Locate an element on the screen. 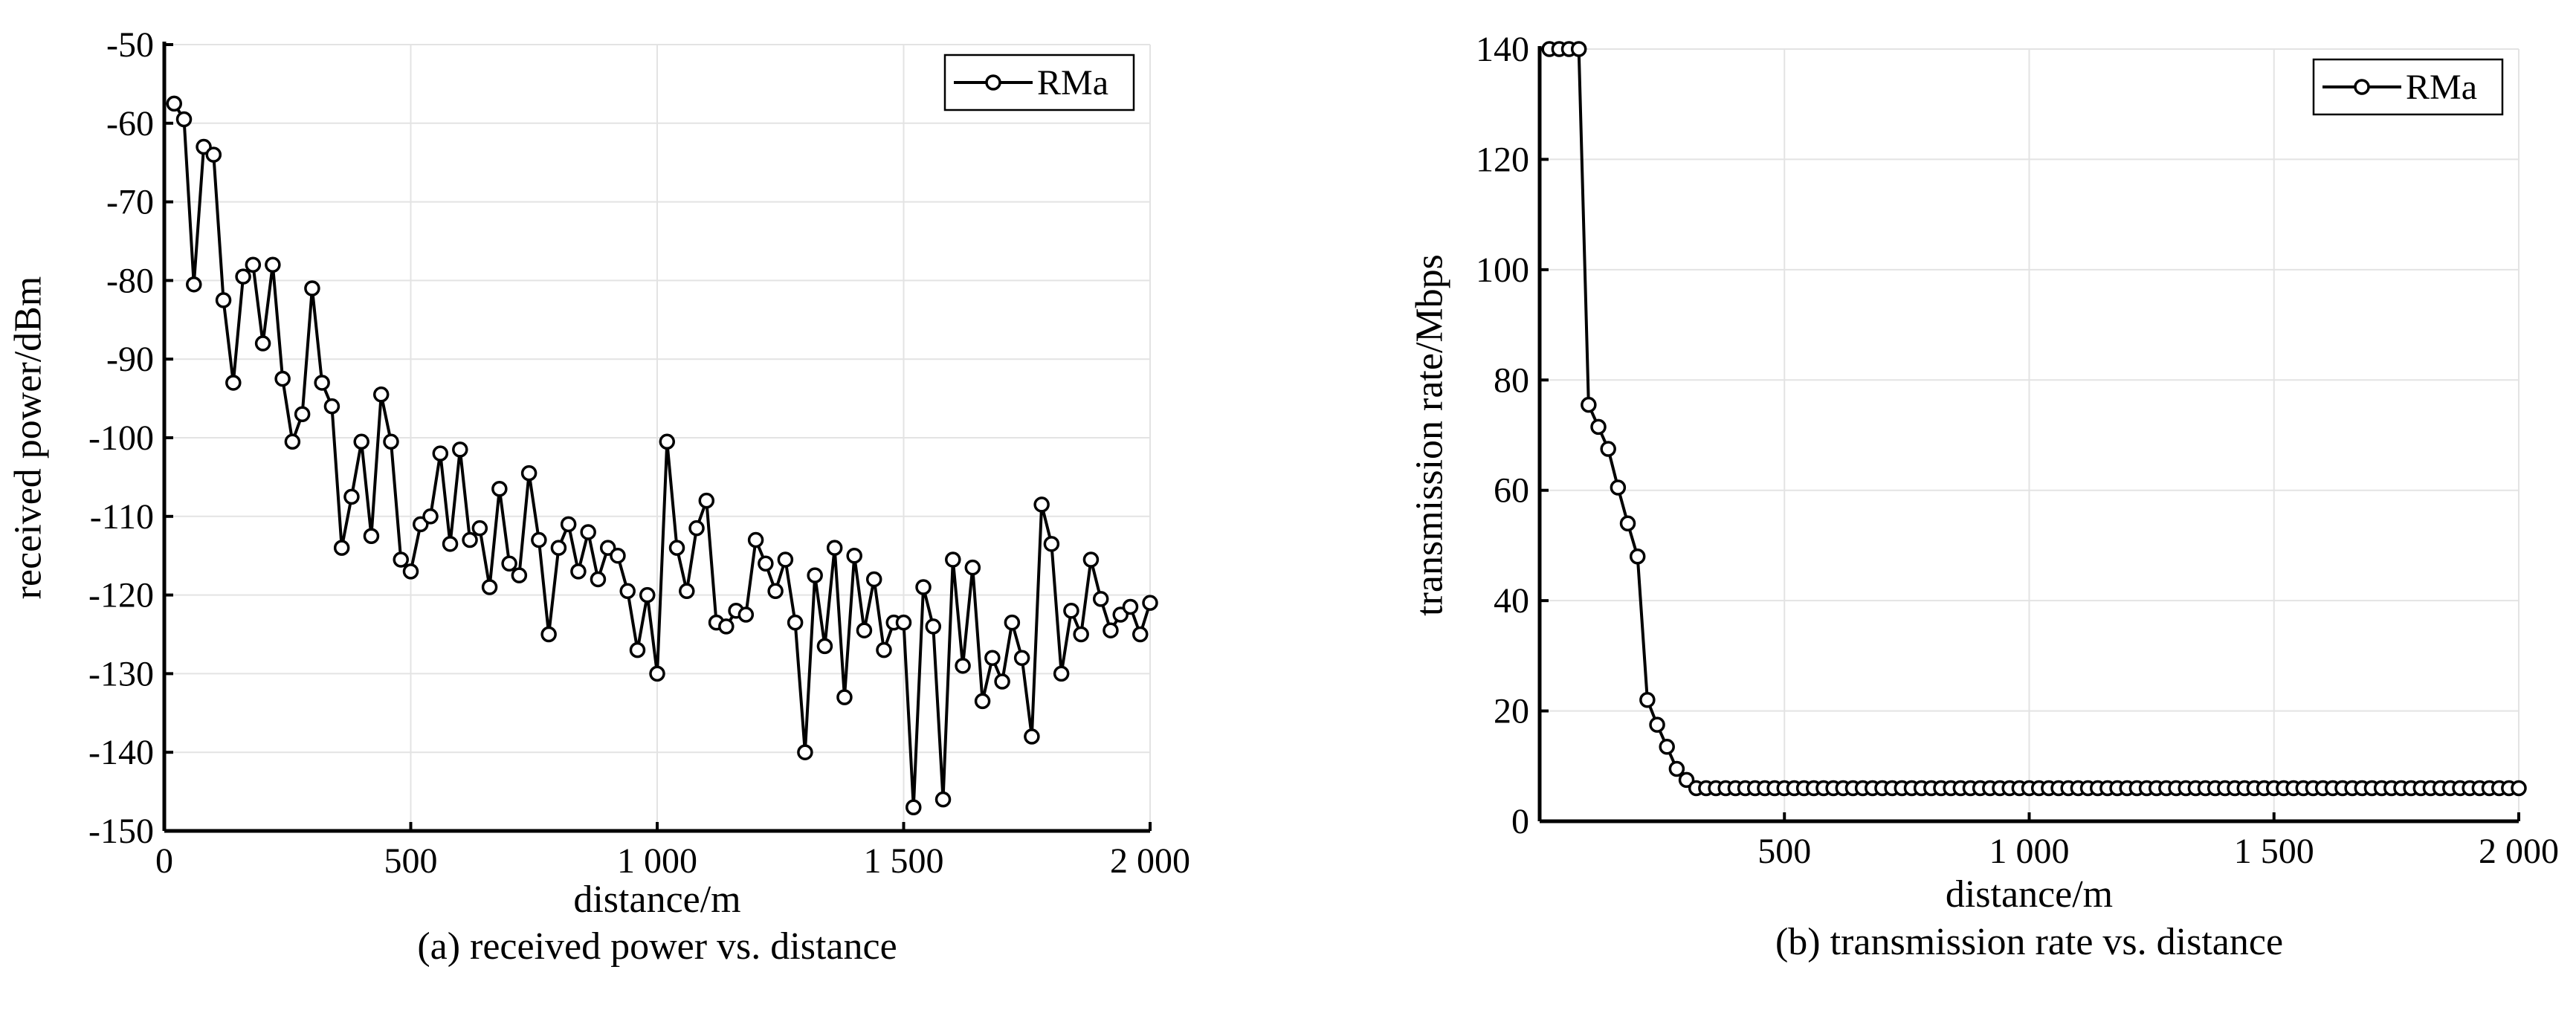 The width and height of the screenshot is (2576, 1013). y-tick-label: -150 is located at coordinates (121, 832).